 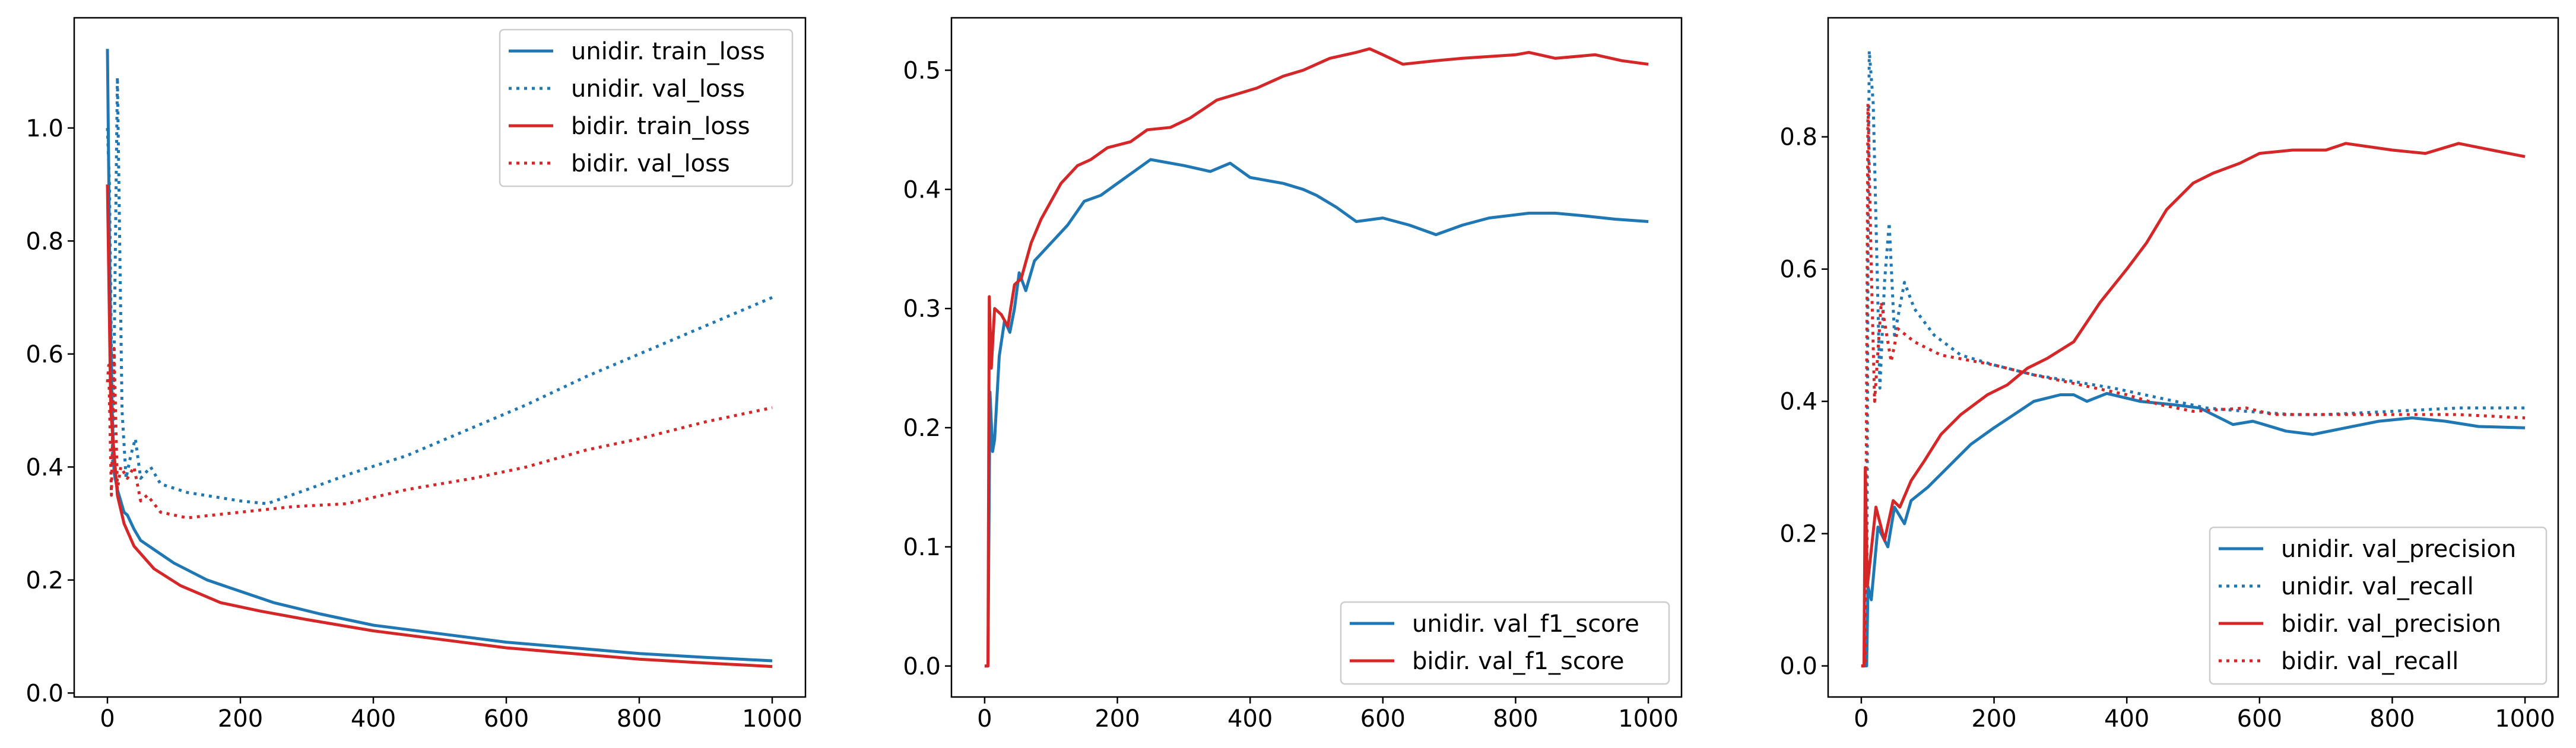 I want to click on legend-label: bidir. val_f1_score, so click(x=1518, y=661).